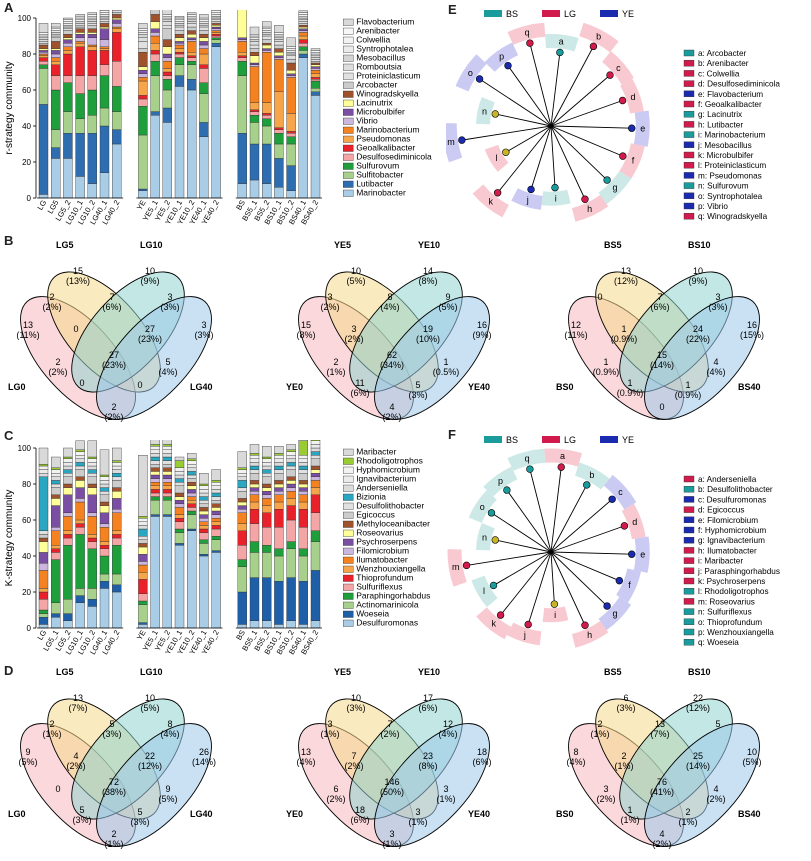  What do you see at coordinates (490, 201) in the screenshot?
I see `radial-letter: k` at bounding box center [490, 201].